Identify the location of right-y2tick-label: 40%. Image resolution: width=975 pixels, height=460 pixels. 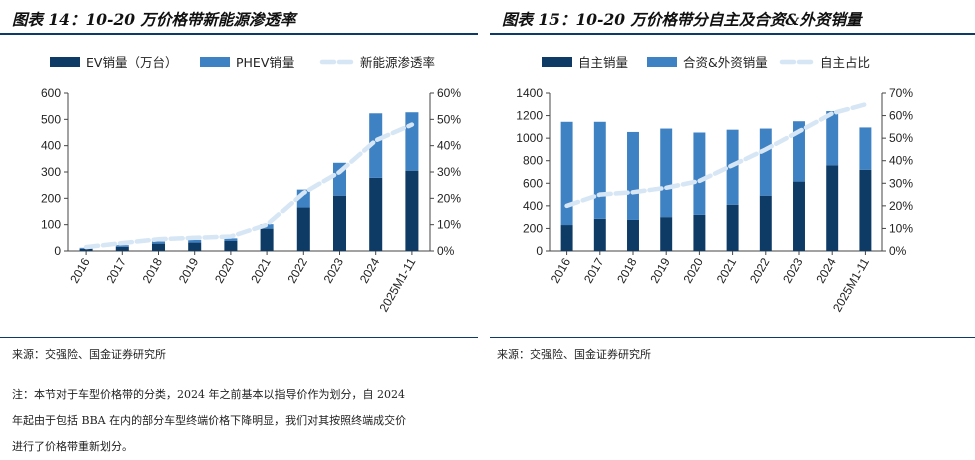
(901, 161).